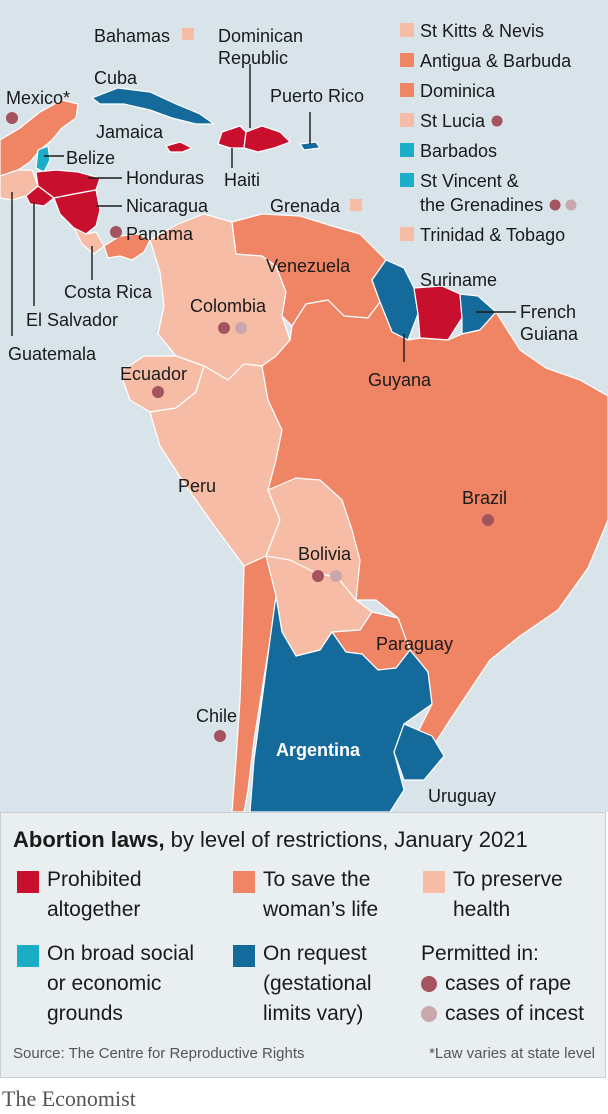 This screenshot has height=1114, width=608. Describe the element at coordinates (429, 984) in the screenshot. I see `rape-dot-legend` at that location.